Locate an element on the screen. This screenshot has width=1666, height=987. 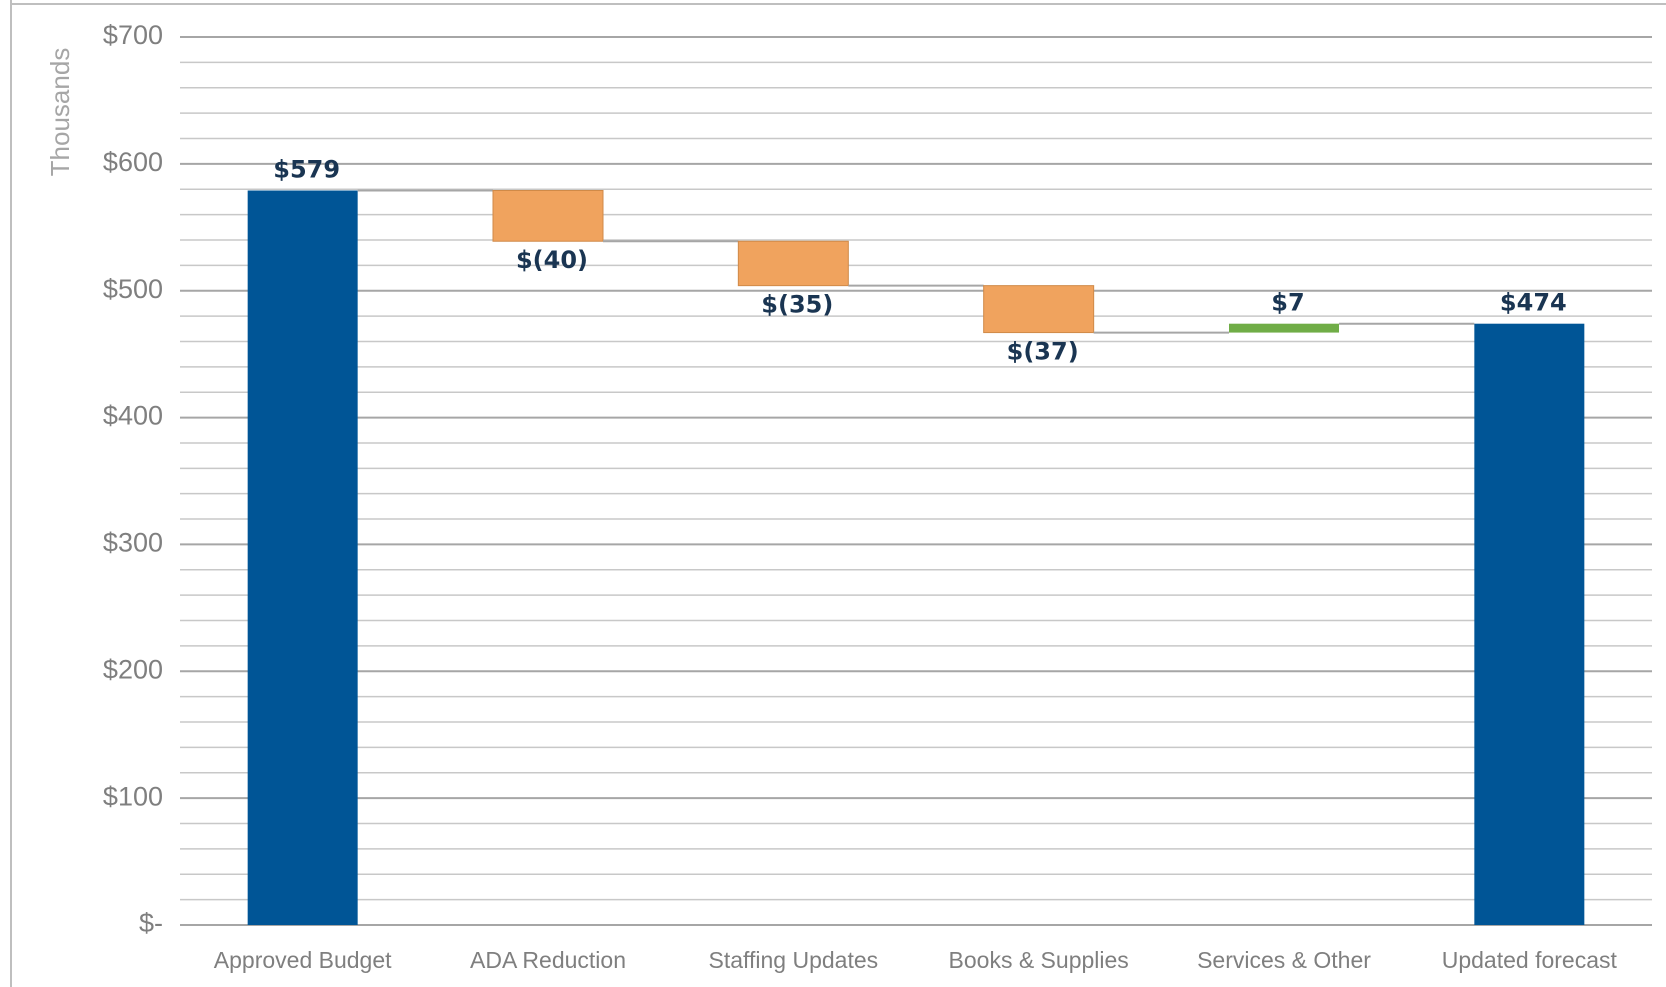
data-label: $474 is located at coordinates (1533, 303).